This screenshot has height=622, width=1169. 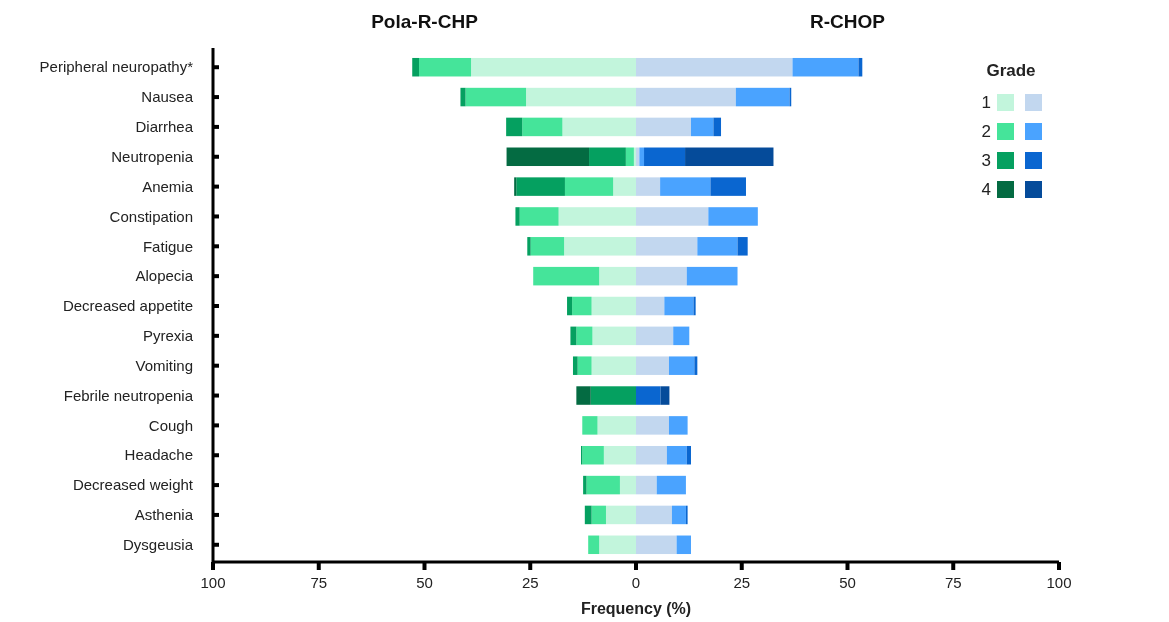 What do you see at coordinates (986, 189) in the screenshot?
I see `legend-label: 4` at bounding box center [986, 189].